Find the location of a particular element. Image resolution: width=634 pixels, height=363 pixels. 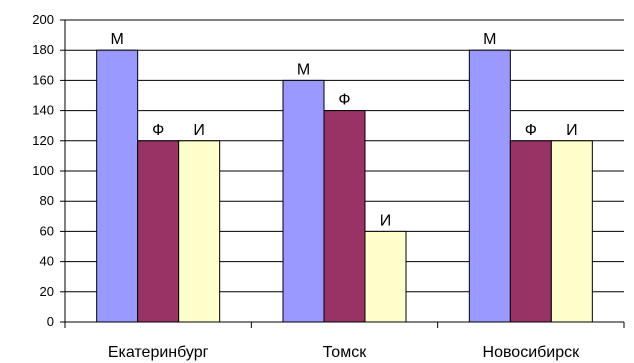

category-label: Томск is located at coordinates (345, 352).